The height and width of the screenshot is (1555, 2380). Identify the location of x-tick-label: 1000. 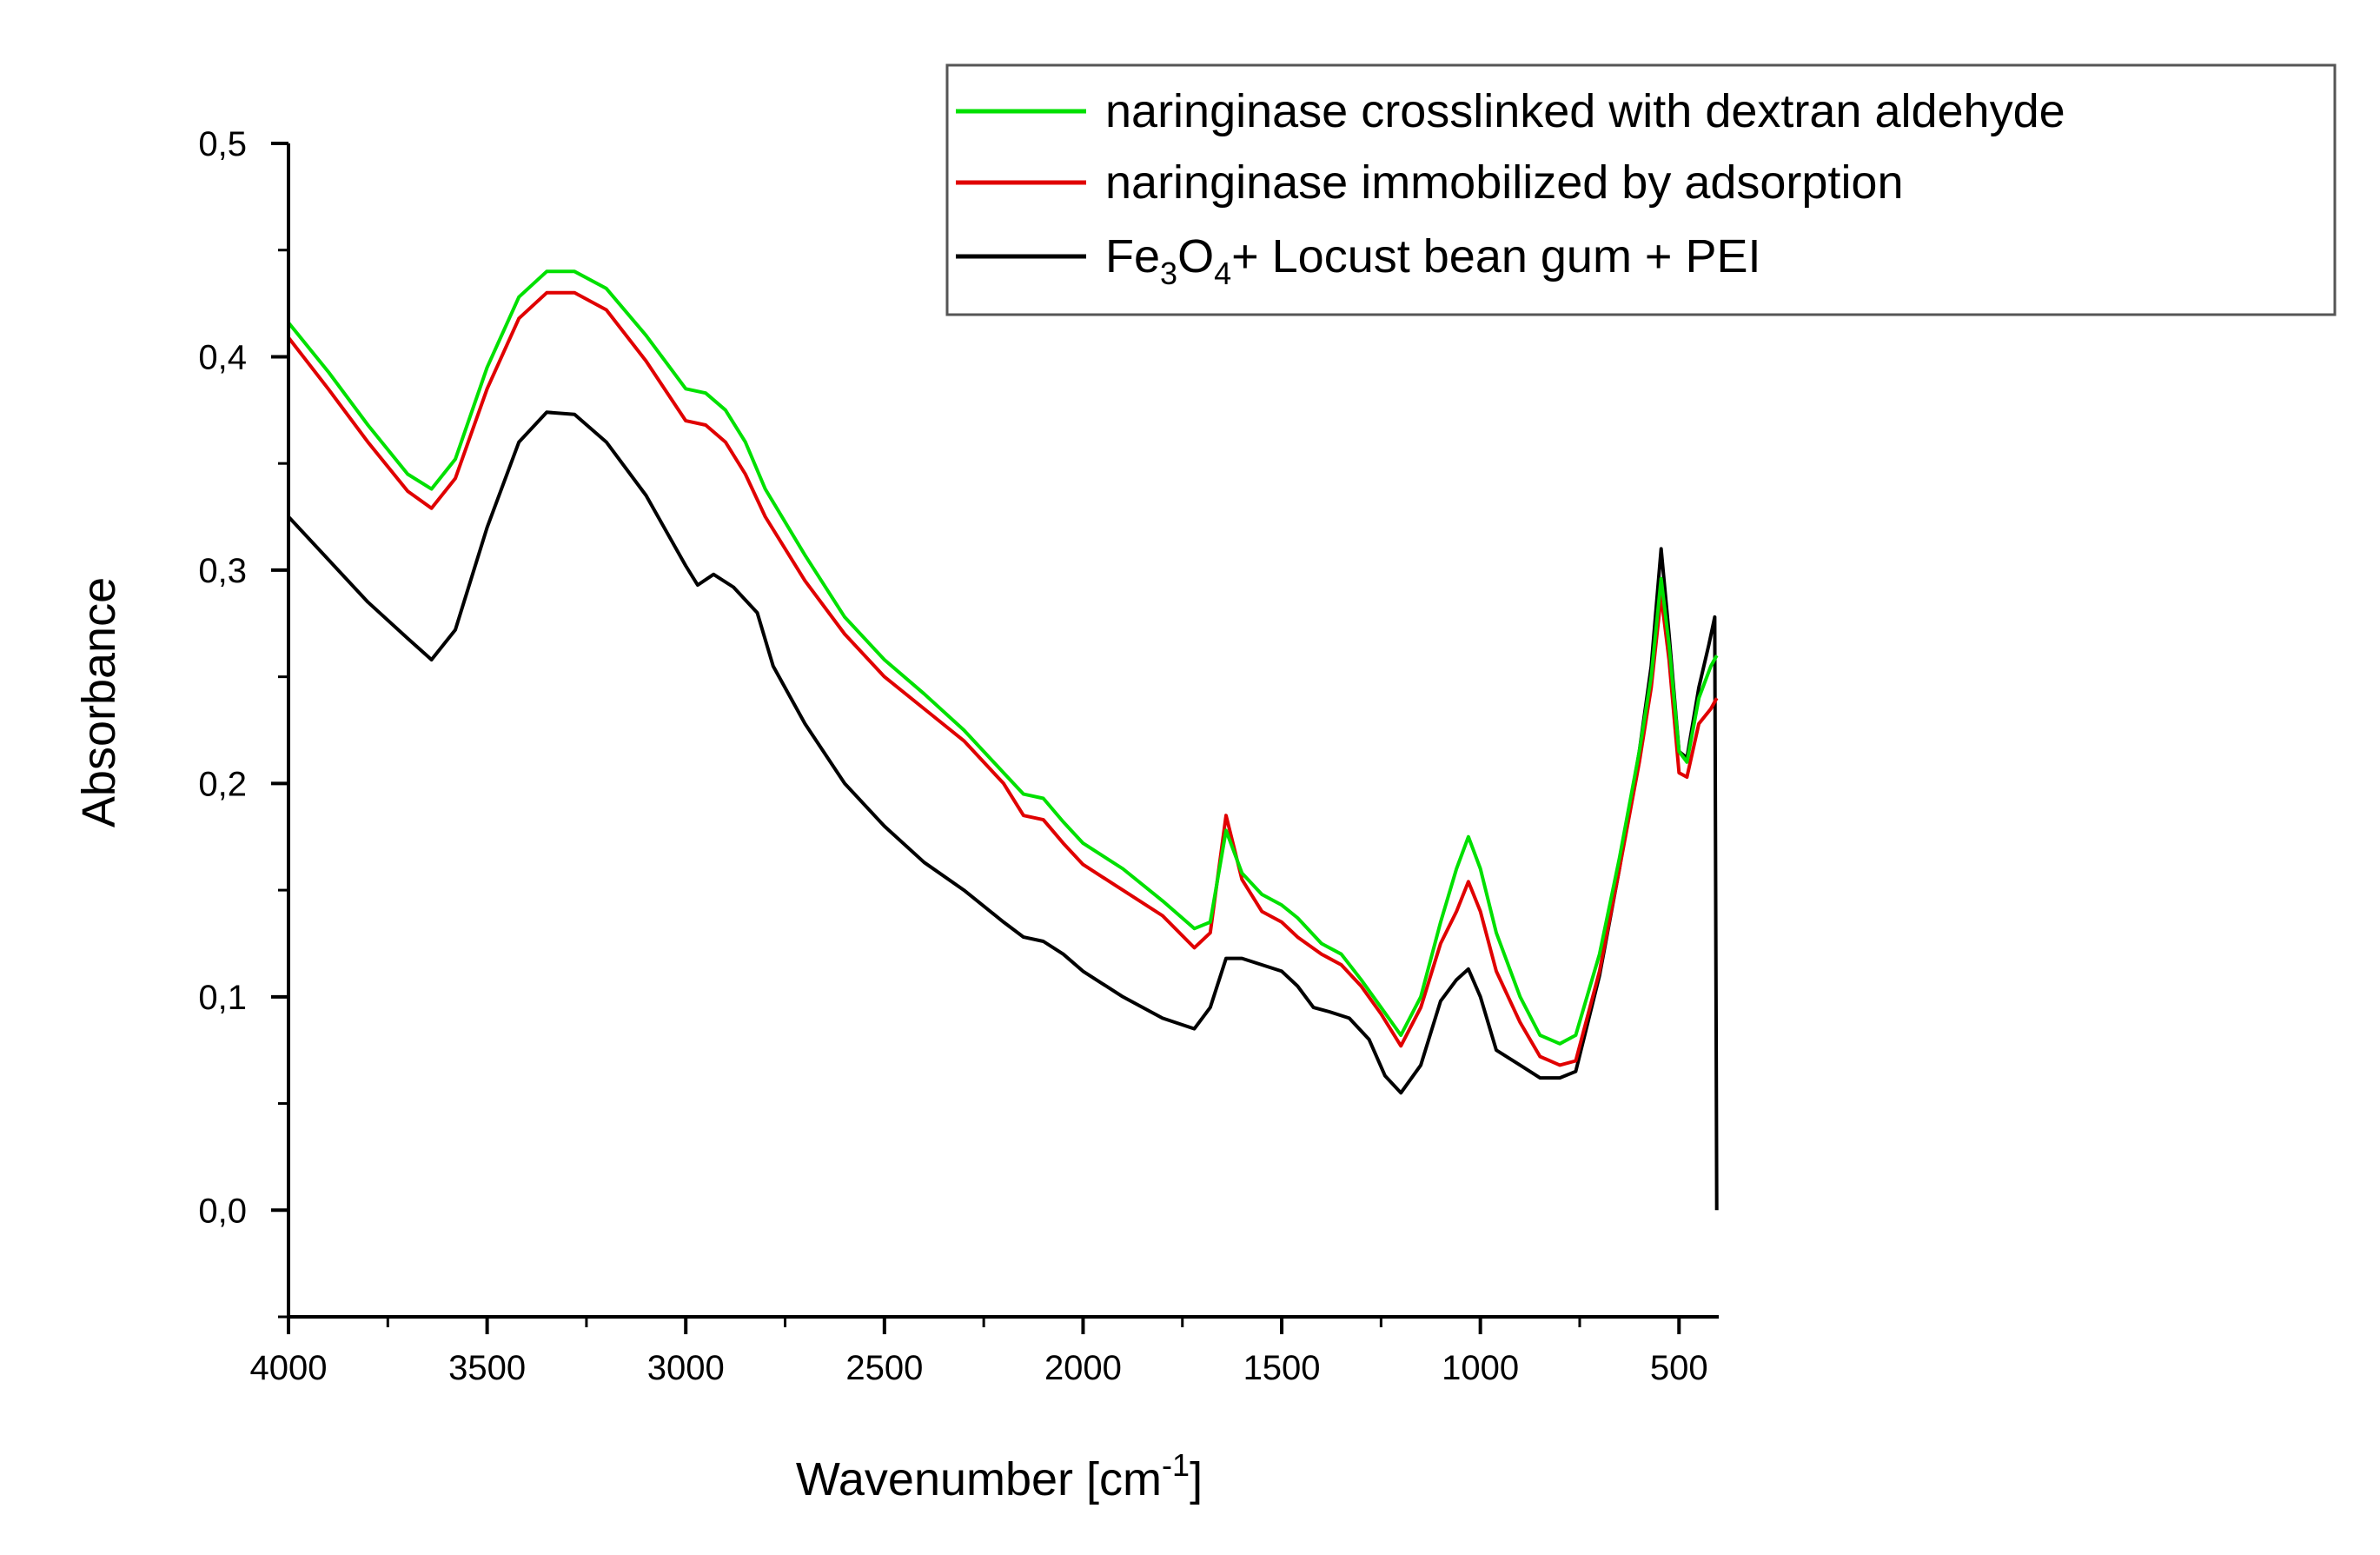
(1480, 1368).